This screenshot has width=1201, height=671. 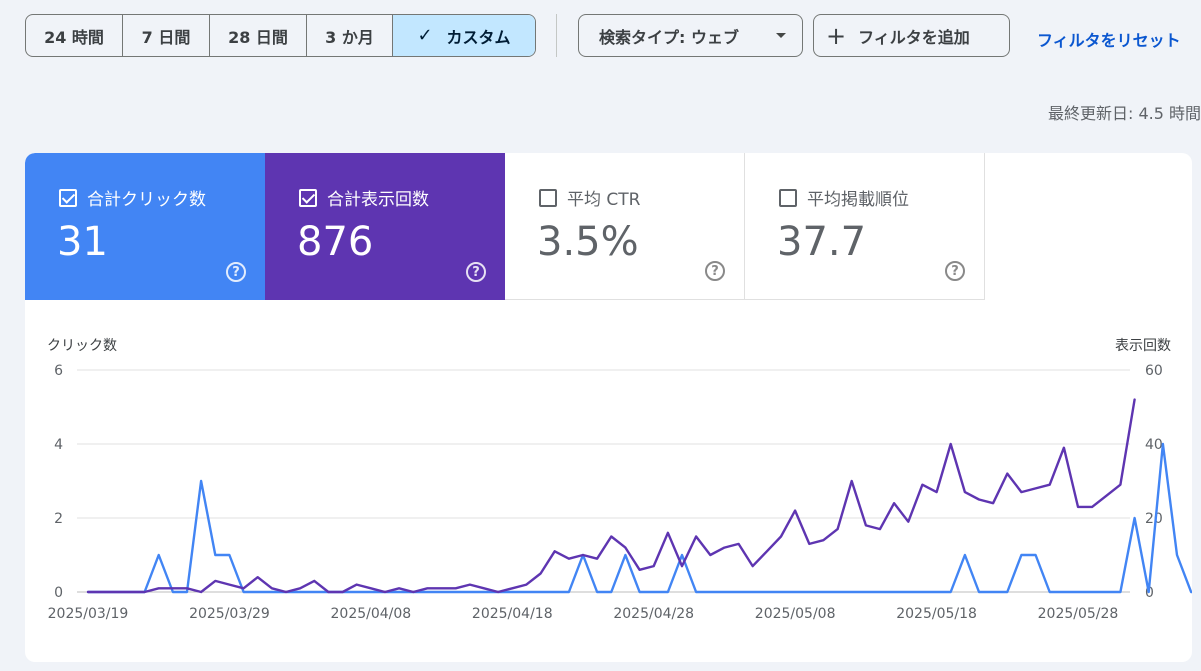 I want to click on range-24h-button: 24 時間, so click(x=74, y=35).